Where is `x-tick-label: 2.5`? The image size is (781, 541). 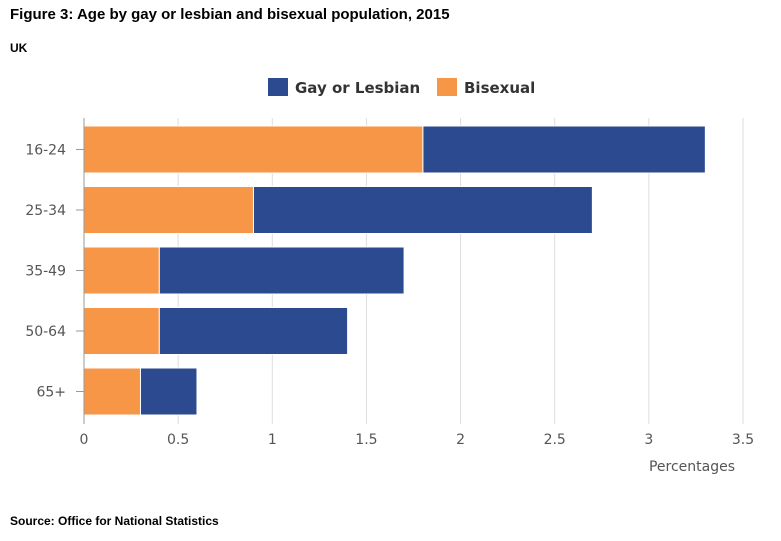 x-tick-label: 2.5 is located at coordinates (555, 440).